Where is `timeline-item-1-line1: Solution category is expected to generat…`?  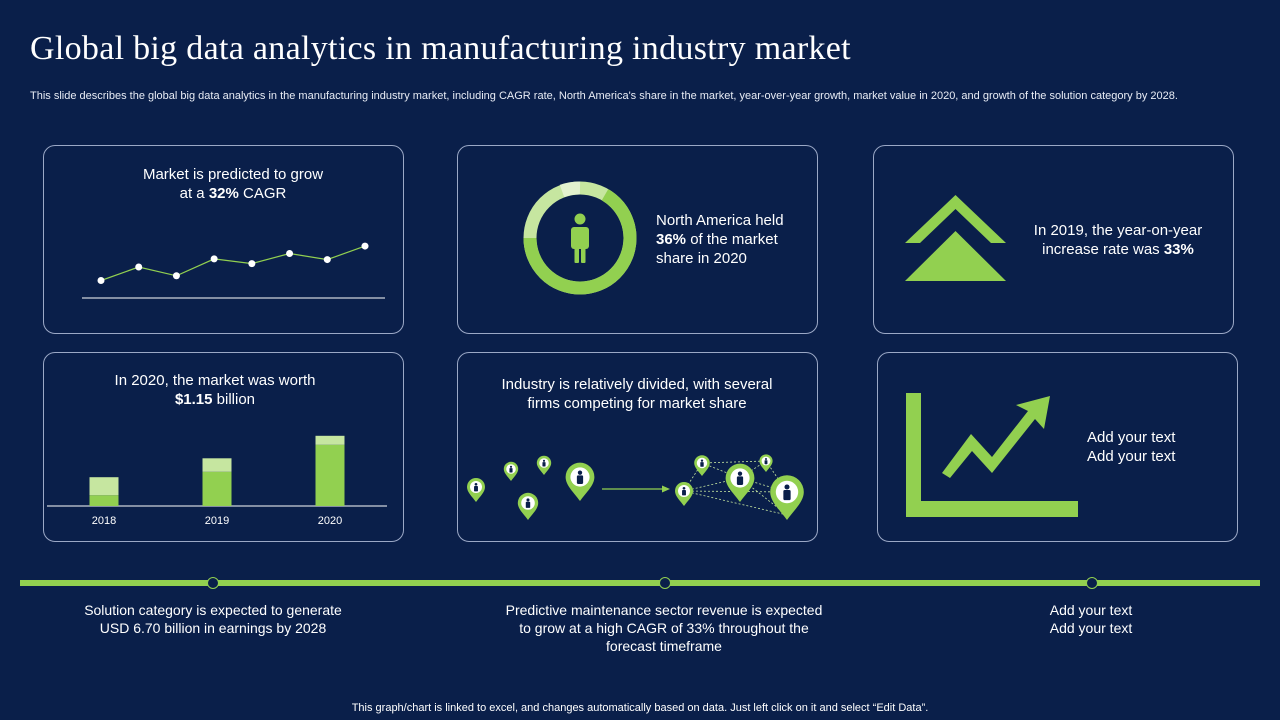 timeline-item-1-line1: Solution category is expected to generat… is located at coordinates (213, 610).